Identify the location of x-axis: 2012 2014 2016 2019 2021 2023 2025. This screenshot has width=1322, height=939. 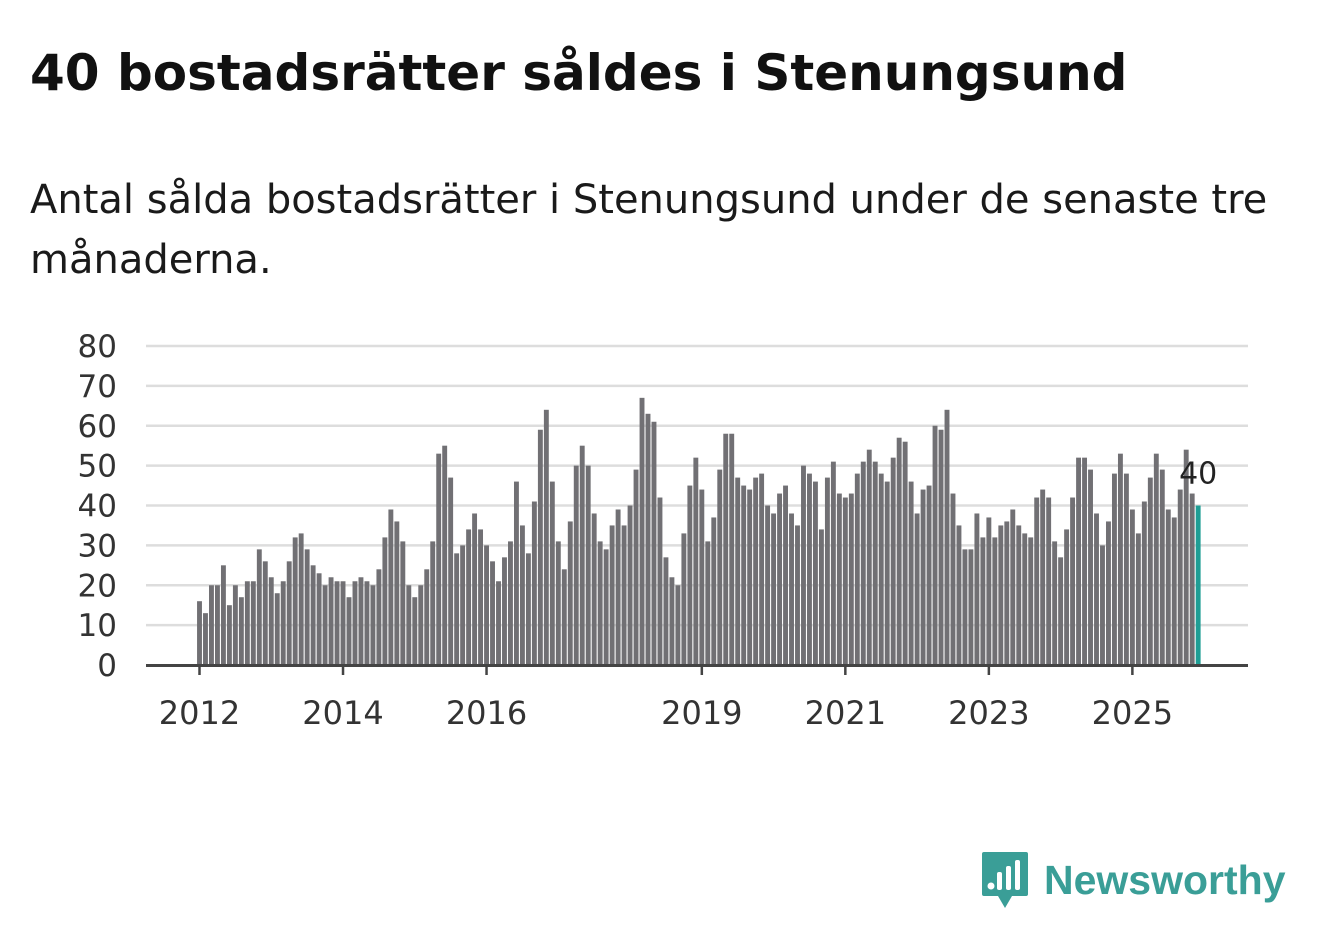
(697, 698).